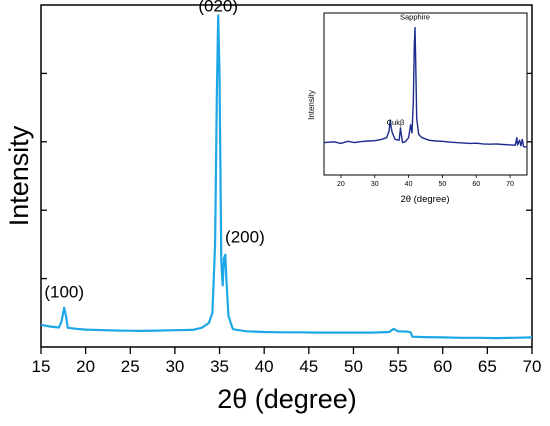  What do you see at coordinates (130, 366) in the screenshot?
I see `x-tick-label: 25` at bounding box center [130, 366].